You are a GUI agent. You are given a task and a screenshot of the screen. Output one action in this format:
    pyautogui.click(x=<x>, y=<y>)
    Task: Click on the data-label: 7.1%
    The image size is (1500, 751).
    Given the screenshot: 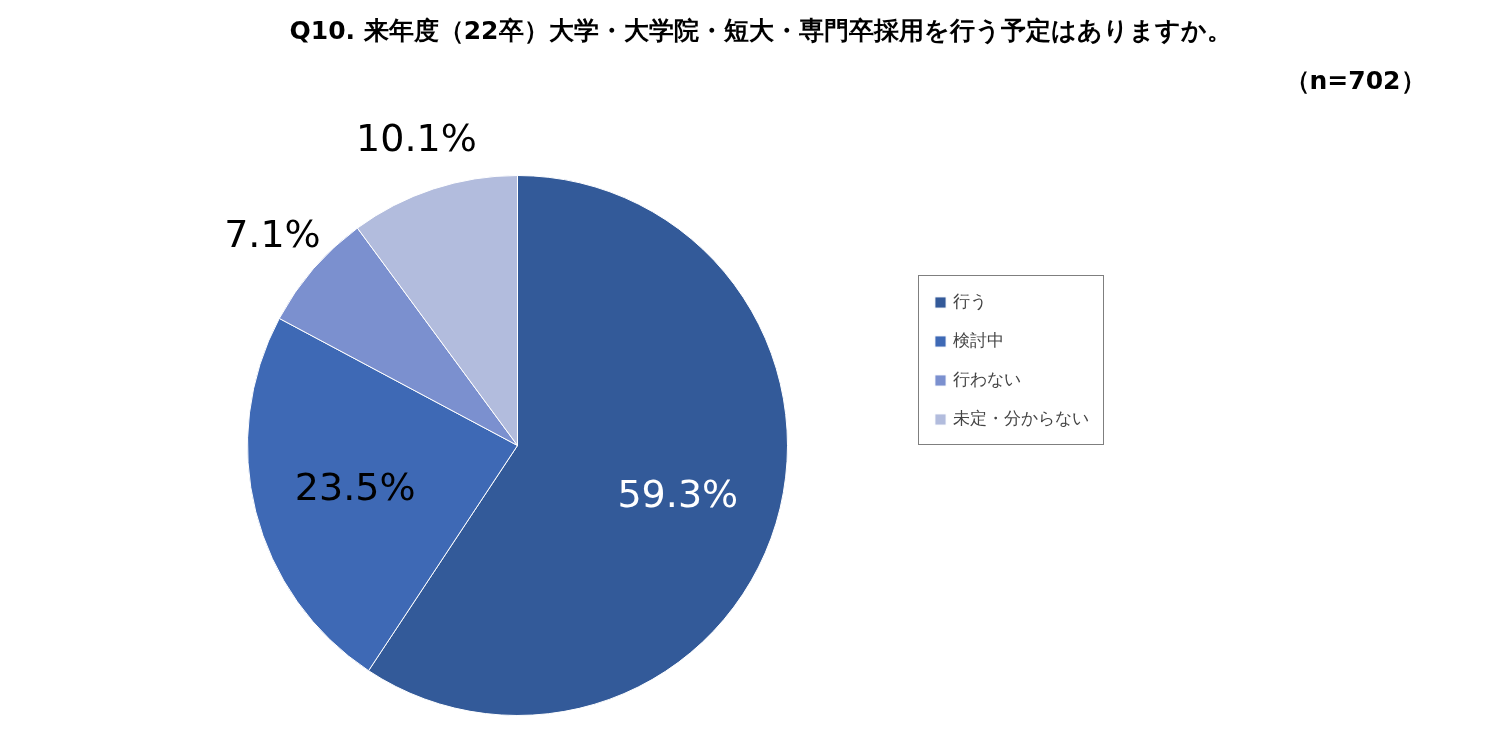 What is the action you would take?
    pyautogui.click(x=272, y=233)
    